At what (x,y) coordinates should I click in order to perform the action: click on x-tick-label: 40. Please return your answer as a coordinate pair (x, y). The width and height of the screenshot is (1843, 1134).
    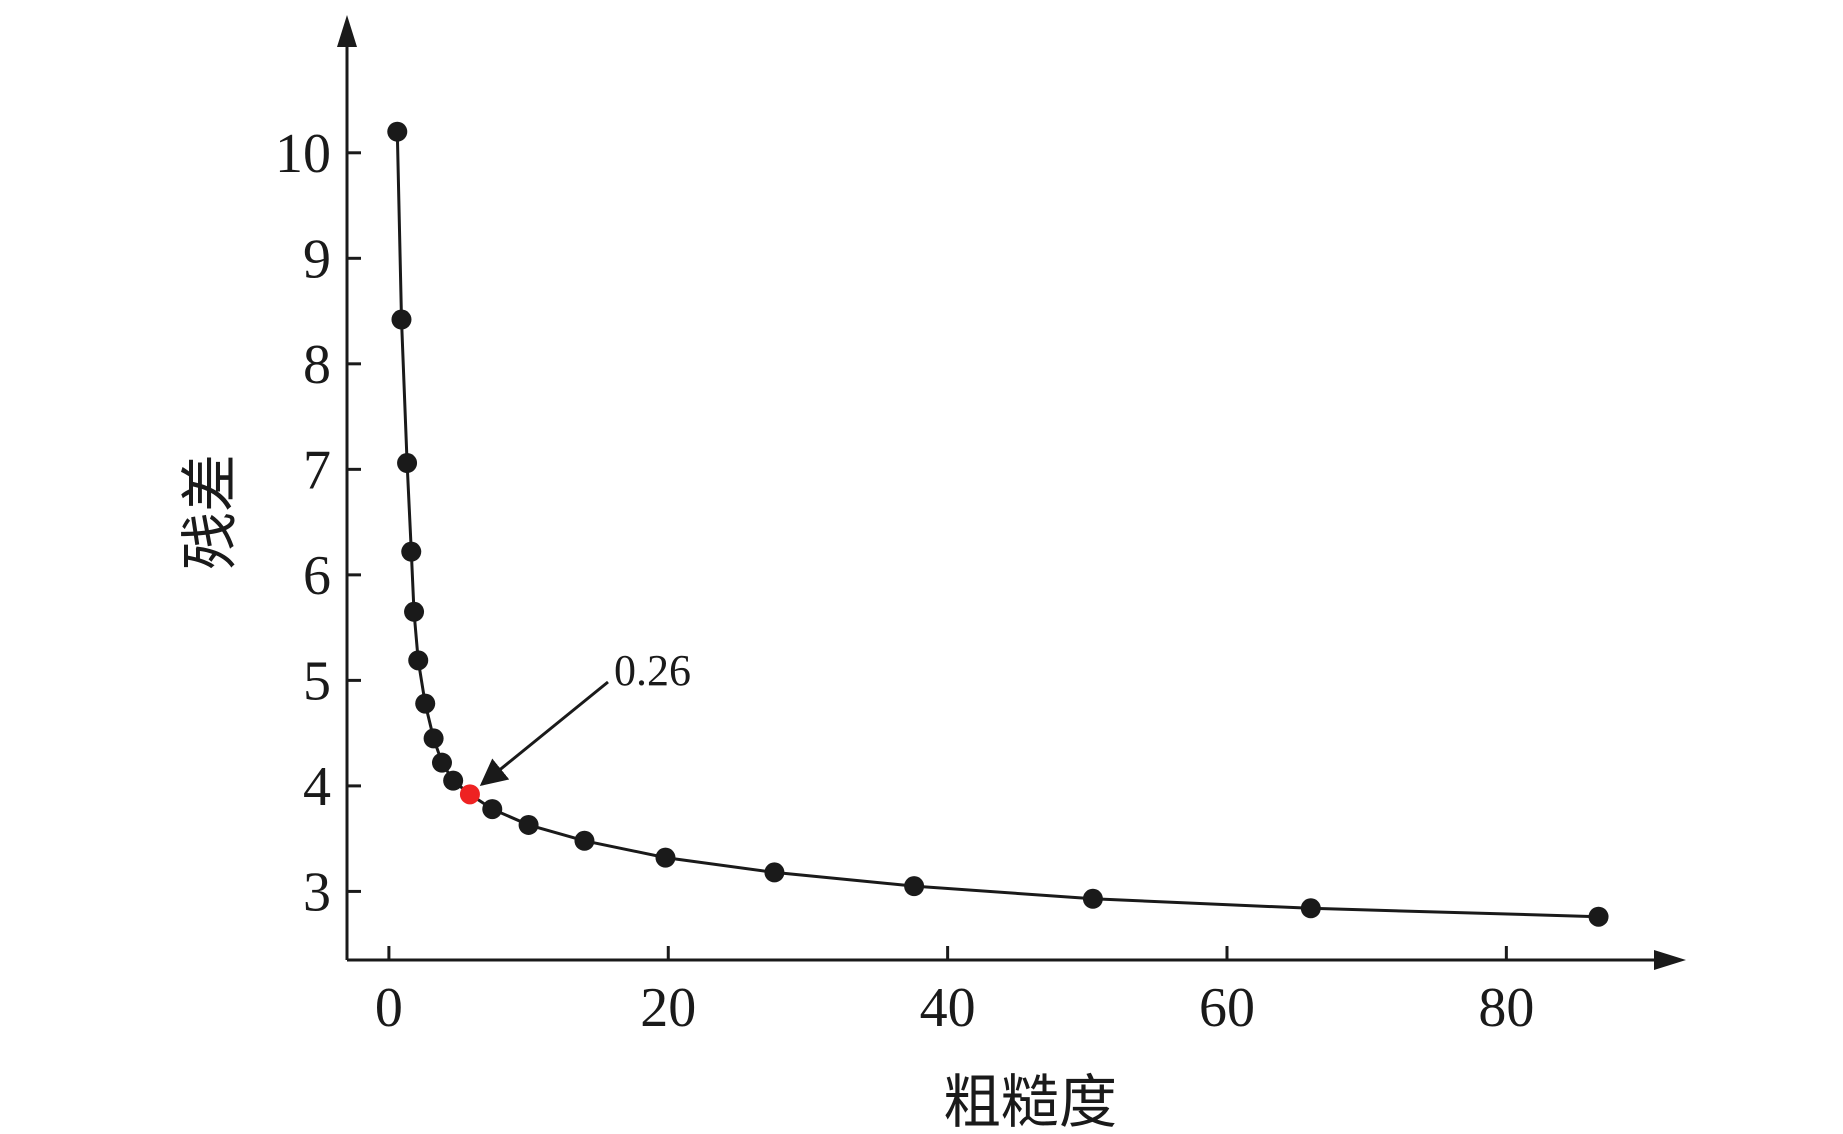
    Looking at the image, I should click on (948, 1008).